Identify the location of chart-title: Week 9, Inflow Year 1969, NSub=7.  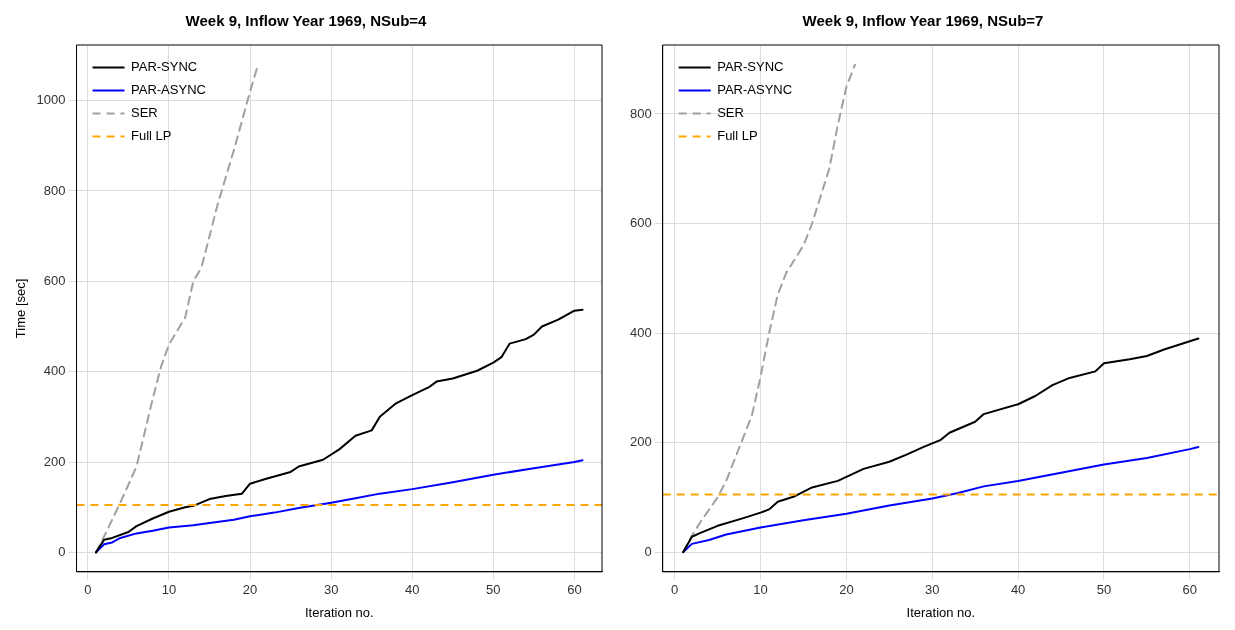
(923, 21).